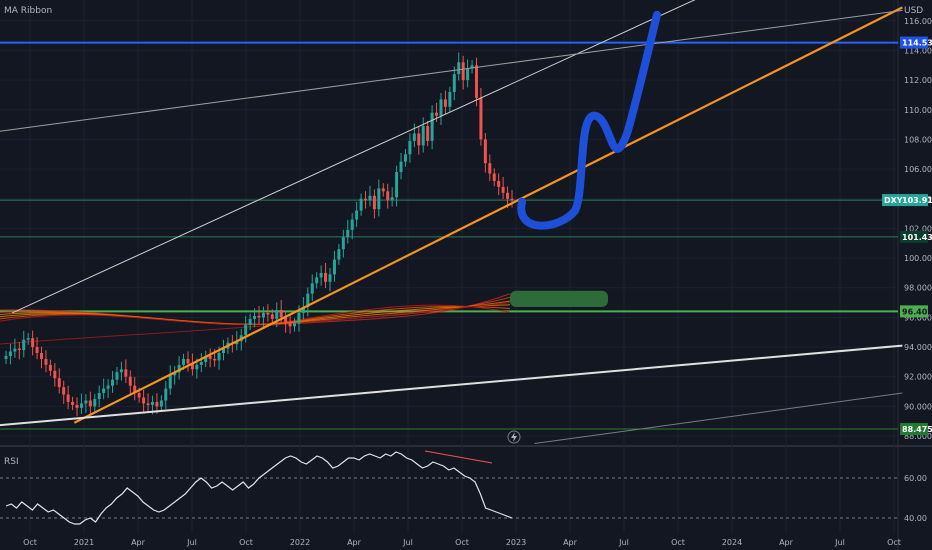 The image size is (932, 550). What do you see at coordinates (255, 314) in the screenshot?
I see `ma-line` at bounding box center [255, 314].